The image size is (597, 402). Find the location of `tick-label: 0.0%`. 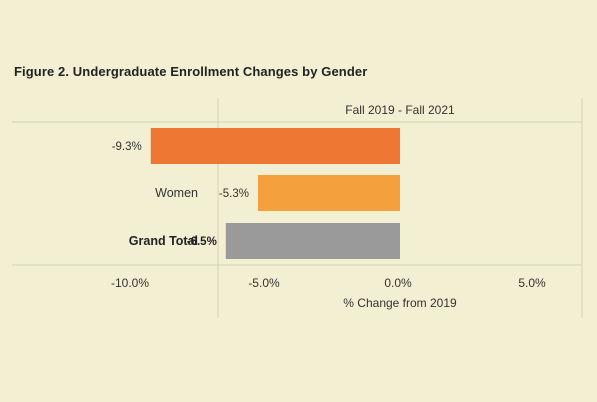

tick-label: 0.0% is located at coordinates (398, 283).